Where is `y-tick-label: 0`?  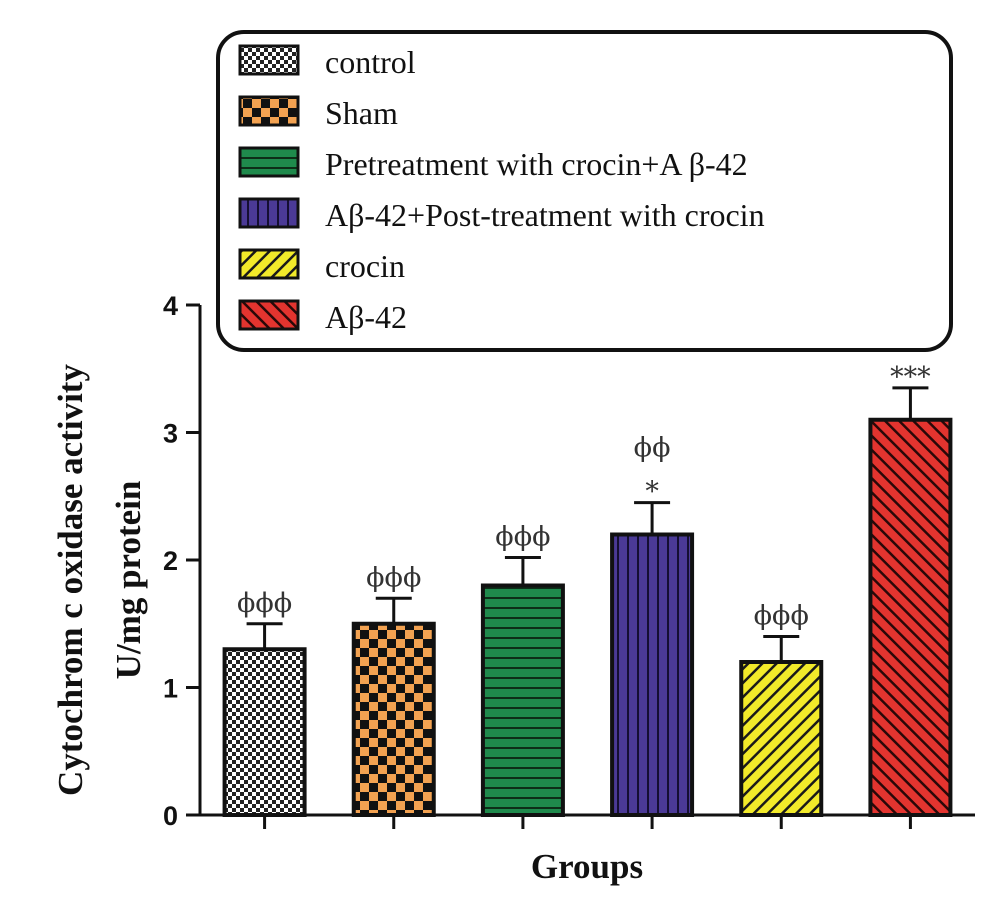 y-tick-label: 0 is located at coordinates (170, 816).